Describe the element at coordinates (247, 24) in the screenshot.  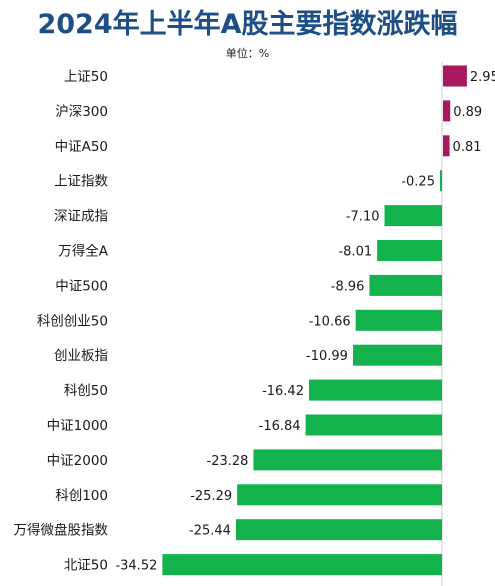
I see `chart-title: 2024年上半年A股主要指数涨跌幅` at that location.